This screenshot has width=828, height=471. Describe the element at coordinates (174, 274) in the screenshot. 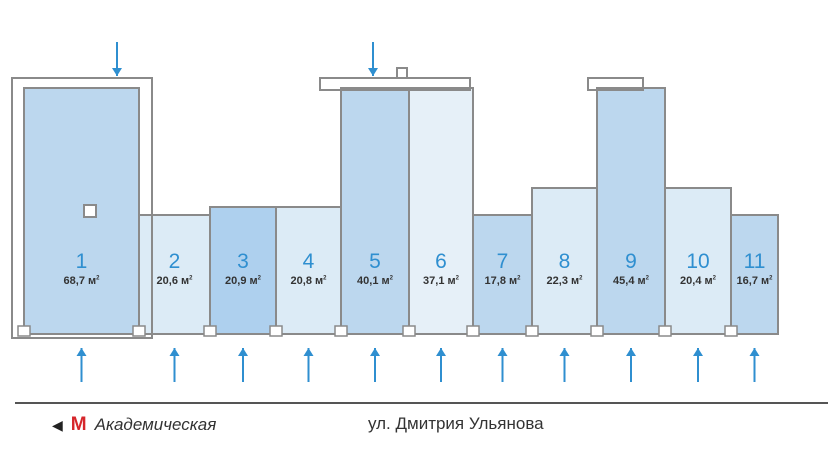

I see `unit-2-area` at that location.